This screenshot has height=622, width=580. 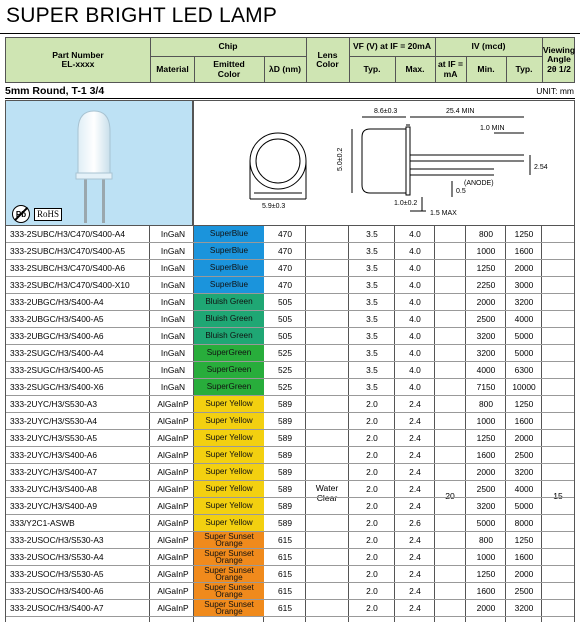 I want to click on section-title: 5mm Round, T-1 3/4, so click(x=55, y=91).